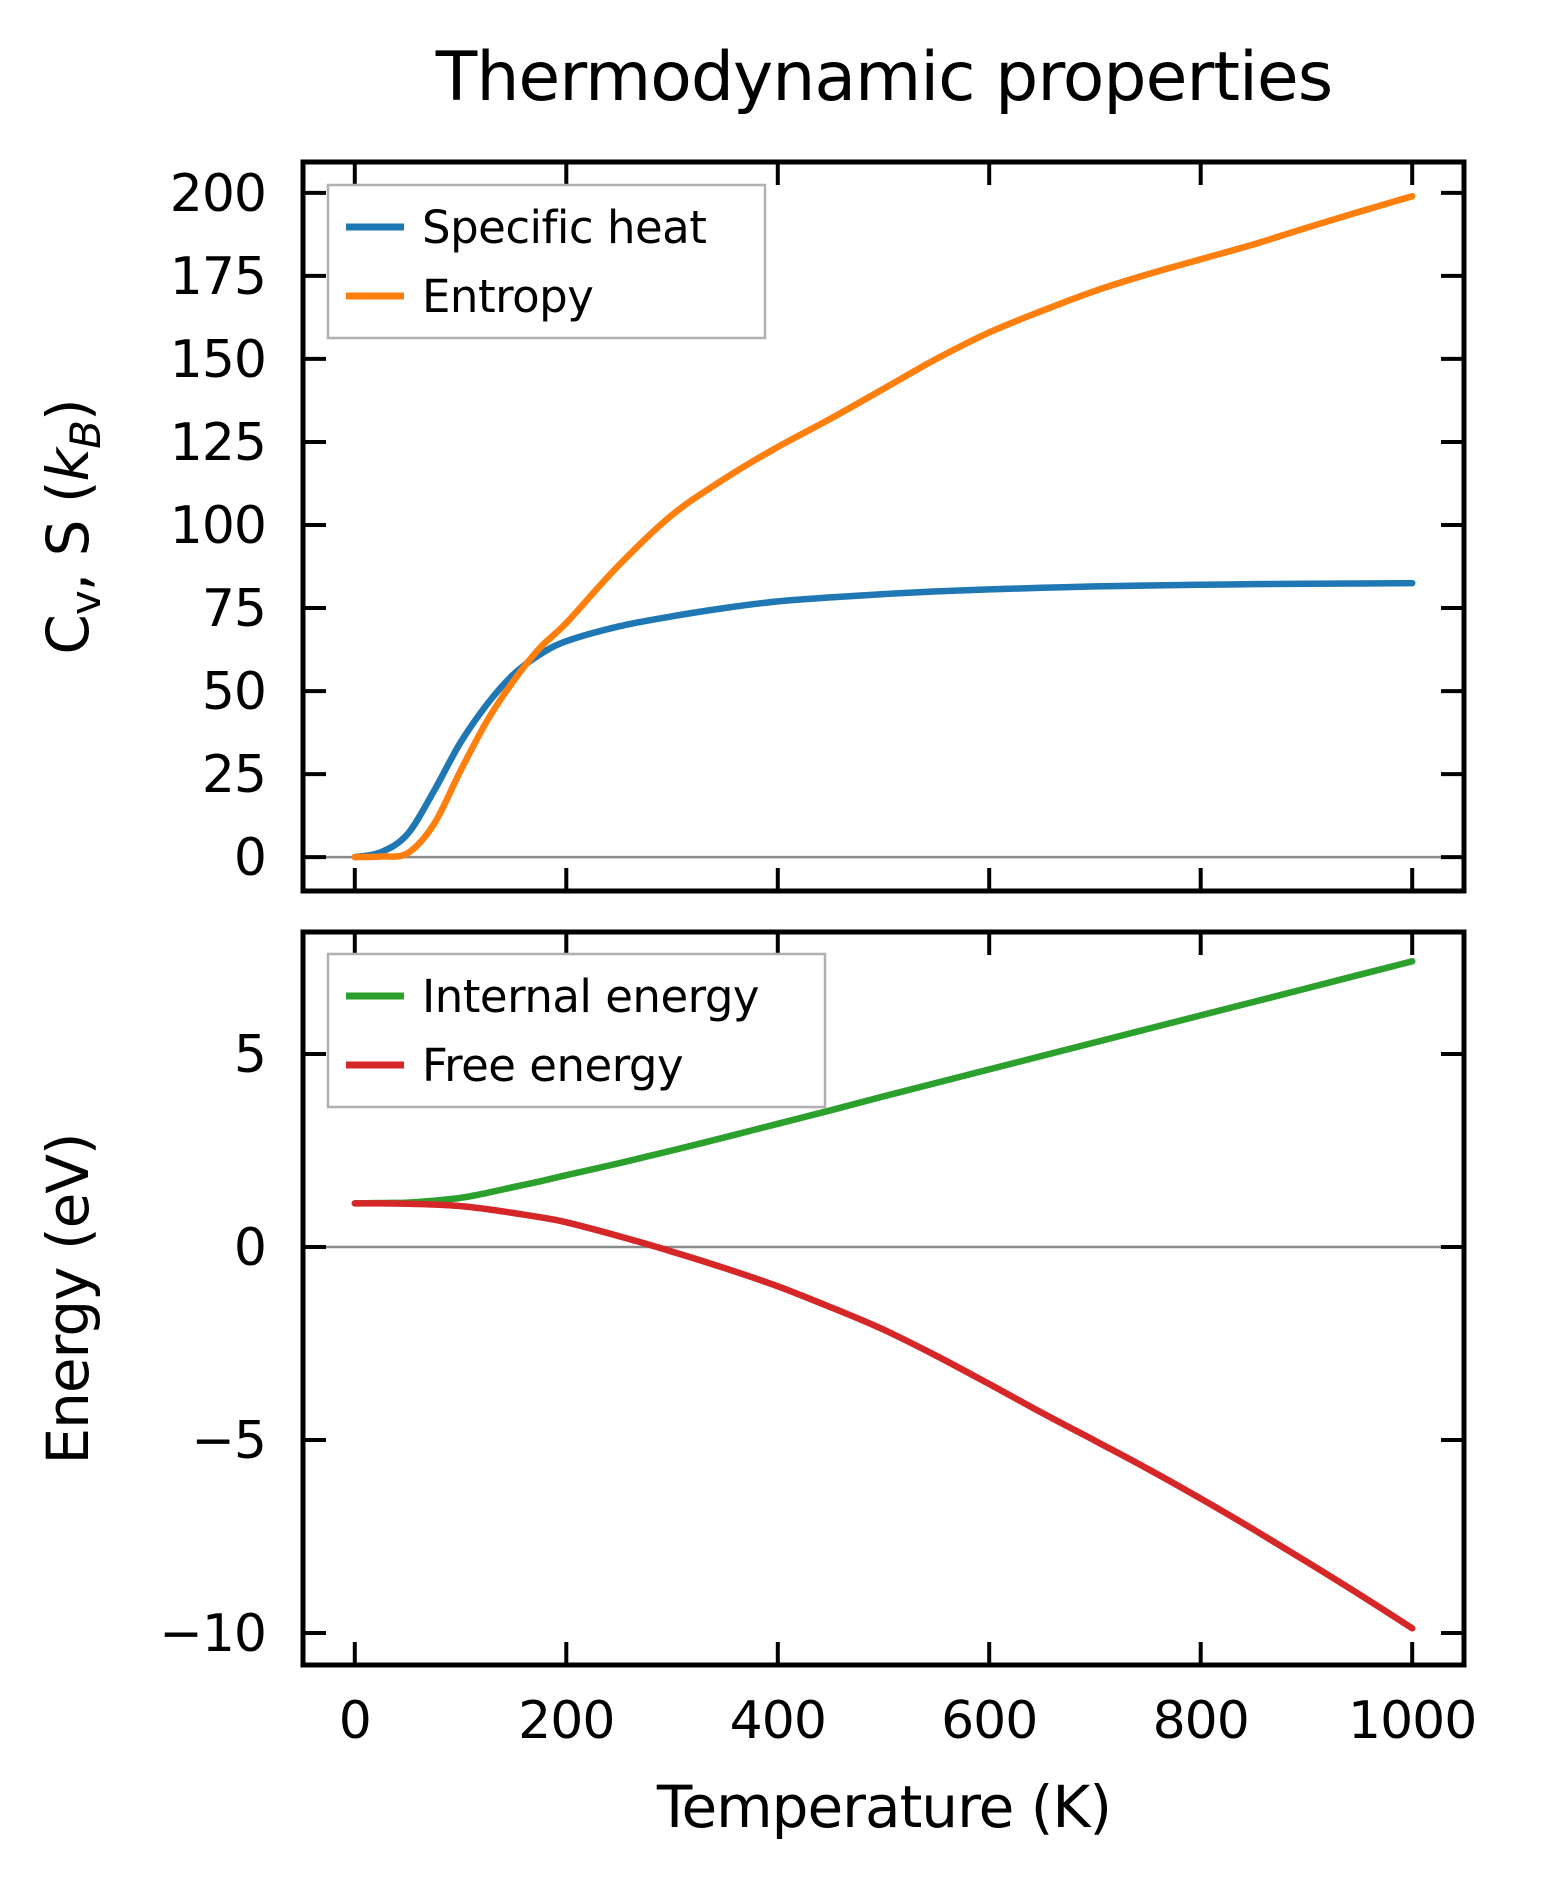 This screenshot has width=1546, height=1901. I want to click on y-tick-label: 125, so click(218, 443).